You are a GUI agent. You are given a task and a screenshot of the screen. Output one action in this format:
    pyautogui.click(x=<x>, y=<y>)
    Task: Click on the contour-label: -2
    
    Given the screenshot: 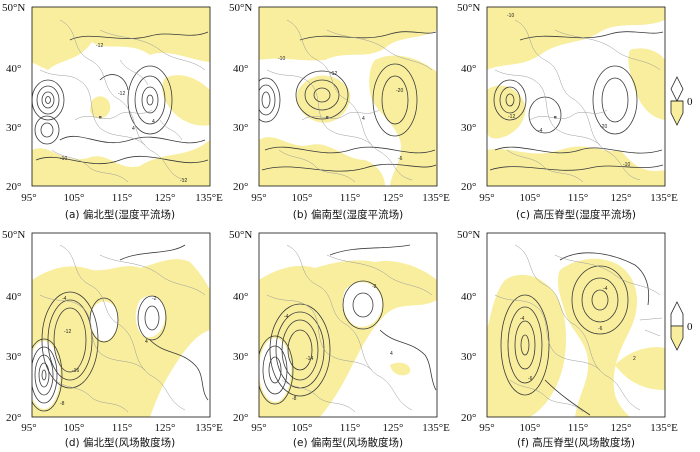 What is the action you would take?
    pyautogui.click(x=154, y=299)
    